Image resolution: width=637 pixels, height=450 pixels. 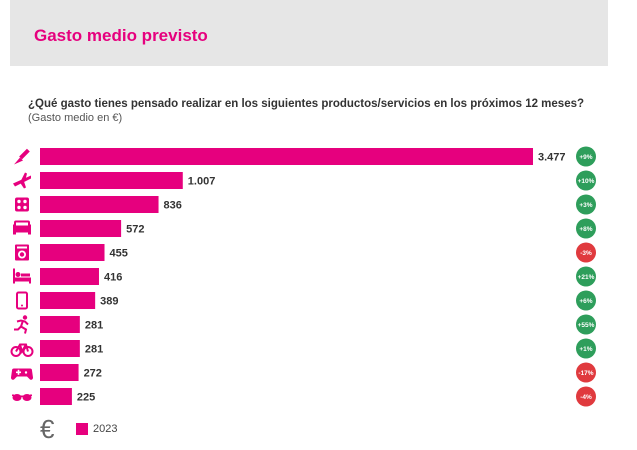 What do you see at coordinates (21, 324) in the screenshot?
I see `running-person-icon` at bounding box center [21, 324].